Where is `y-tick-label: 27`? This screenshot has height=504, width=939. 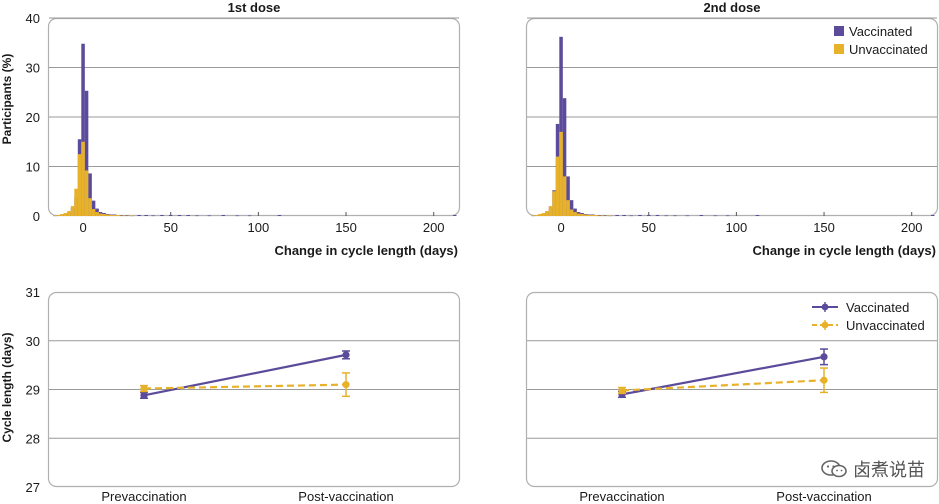
y-tick-label: 27 is located at coordinates (33, 487).